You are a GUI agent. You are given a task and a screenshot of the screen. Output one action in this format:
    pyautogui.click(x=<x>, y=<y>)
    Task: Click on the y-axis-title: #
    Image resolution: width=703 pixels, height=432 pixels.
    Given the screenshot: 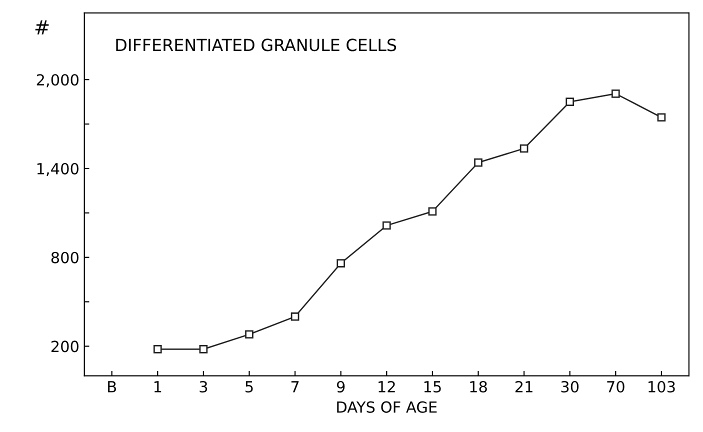 What is the action you would take?
    pyautogui.click(x=42, y=27)
    